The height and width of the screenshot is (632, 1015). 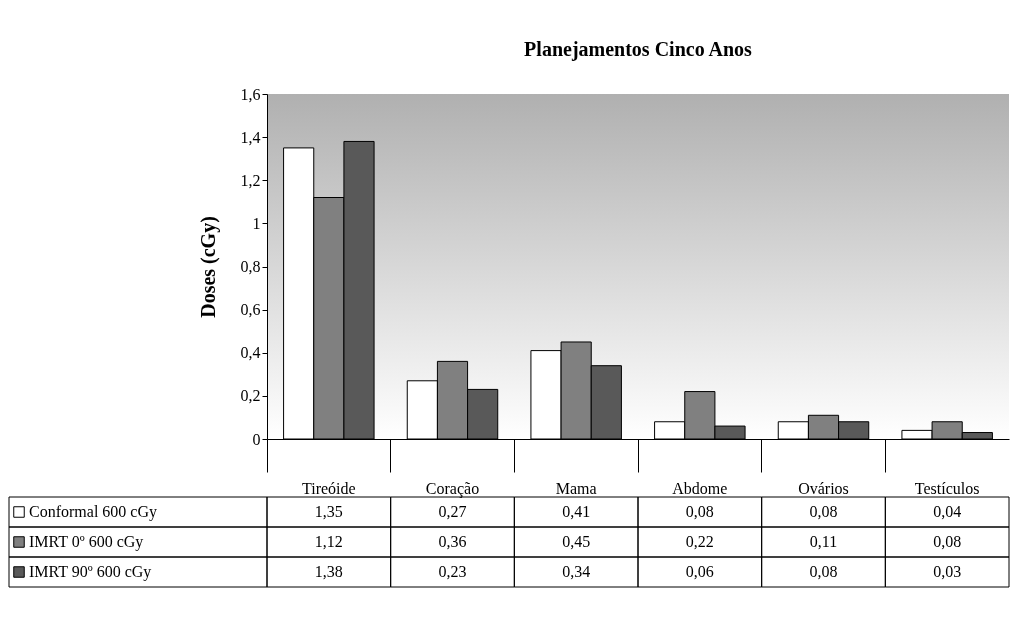 What do you see at coordinates (576, 541) in the screenshot?
I see `data-label: 0,45` at bounding box center [576, 541].